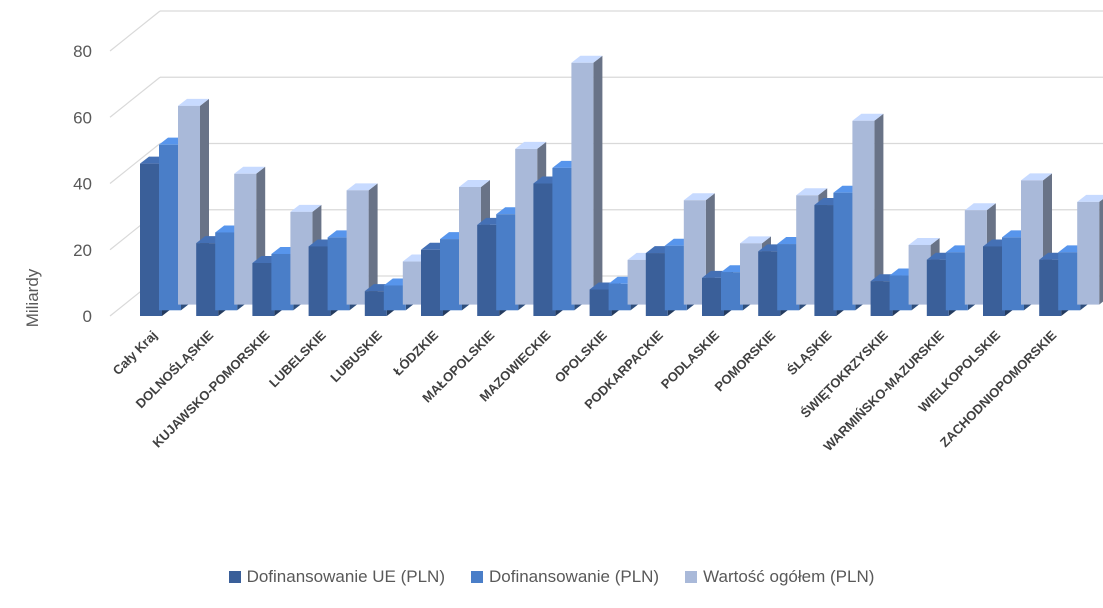 The image size is (1103, 608). What do you see at coordinates (32, 297) in the screenshot?
I see `y-axis-title: Miliardy` at bounding box center [32, 297].